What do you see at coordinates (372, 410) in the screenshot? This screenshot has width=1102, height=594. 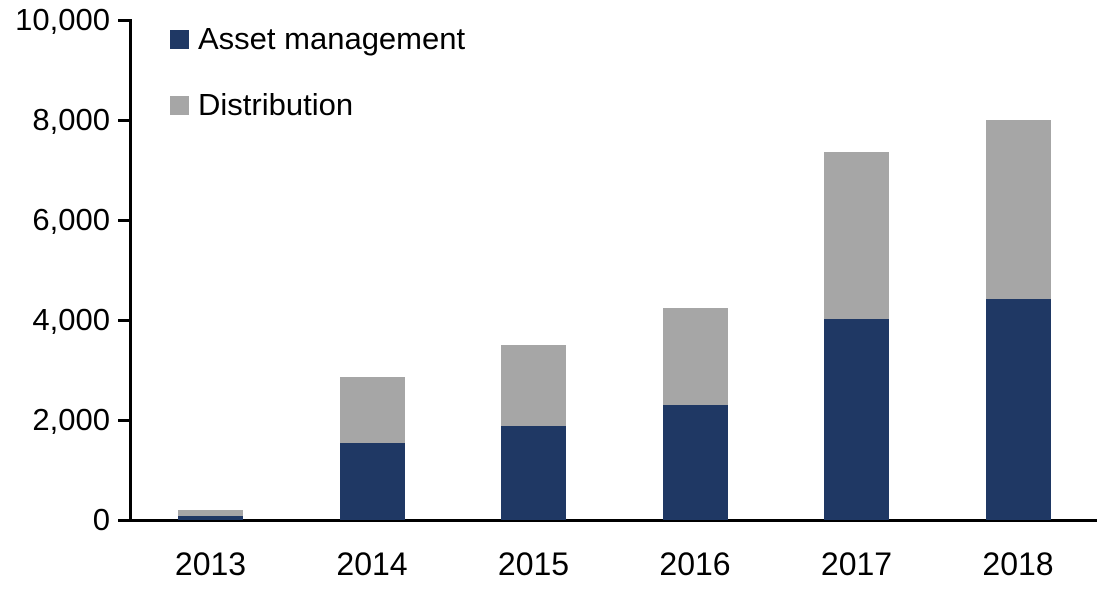 I see `bar-segment-distribution-2014` at bounding box center [372, 410].